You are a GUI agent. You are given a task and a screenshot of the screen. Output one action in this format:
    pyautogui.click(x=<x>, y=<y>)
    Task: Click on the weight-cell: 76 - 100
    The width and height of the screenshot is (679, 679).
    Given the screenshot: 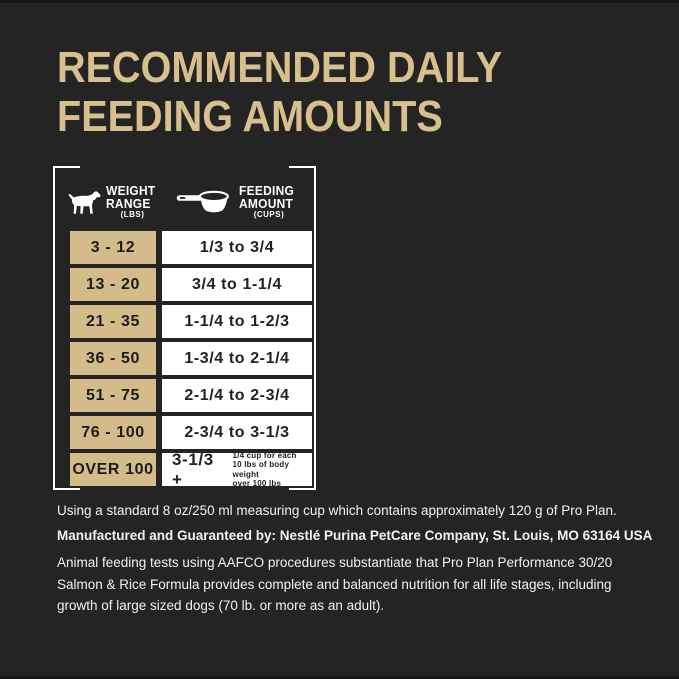 What is the action you would take?
    pyautogui.click(x=113, y=432)
    